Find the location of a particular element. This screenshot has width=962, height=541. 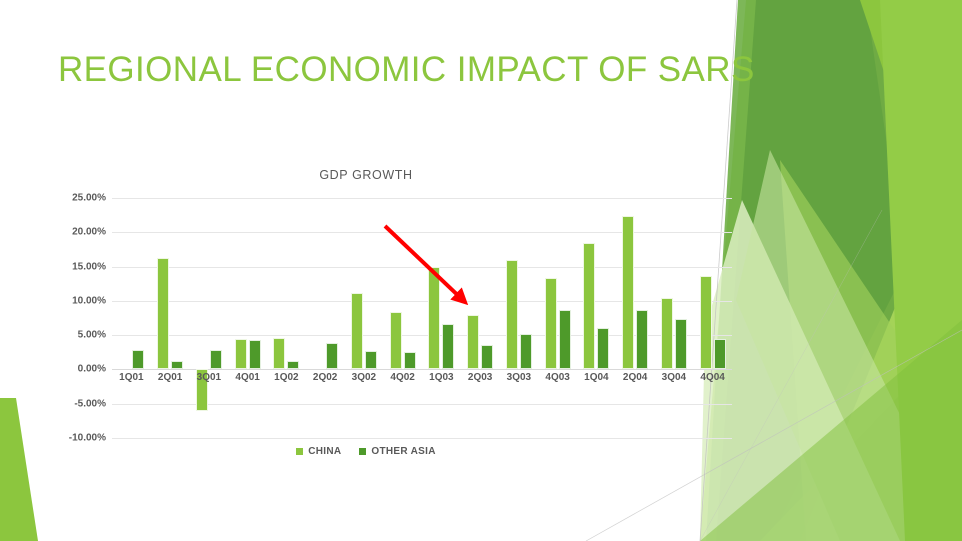

bar-other-asia-3q01 is located at coordinates (215, 360).